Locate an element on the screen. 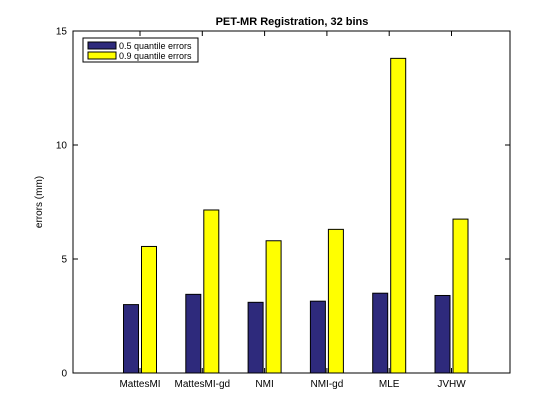 This screenshot has width=560, height=420. bar-q90-nmi-gd is located at coordinates (335, 301).